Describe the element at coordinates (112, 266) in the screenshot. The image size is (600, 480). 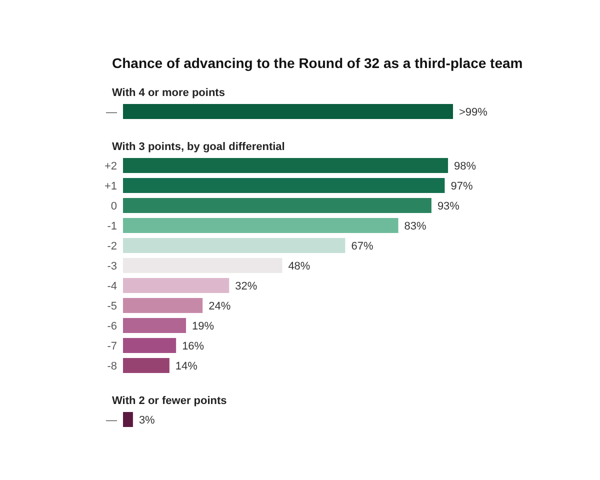
I see `y-tick-label: -3` at that location.